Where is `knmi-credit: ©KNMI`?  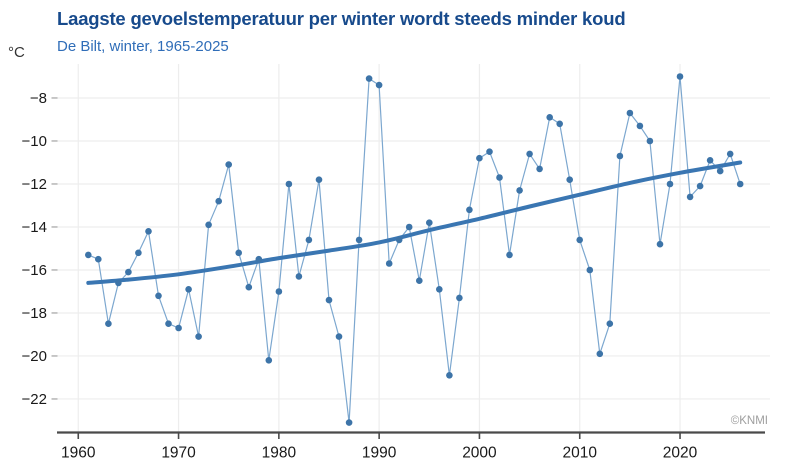
knmi-credit: ©KNMI is located at coordinates (749, 421).